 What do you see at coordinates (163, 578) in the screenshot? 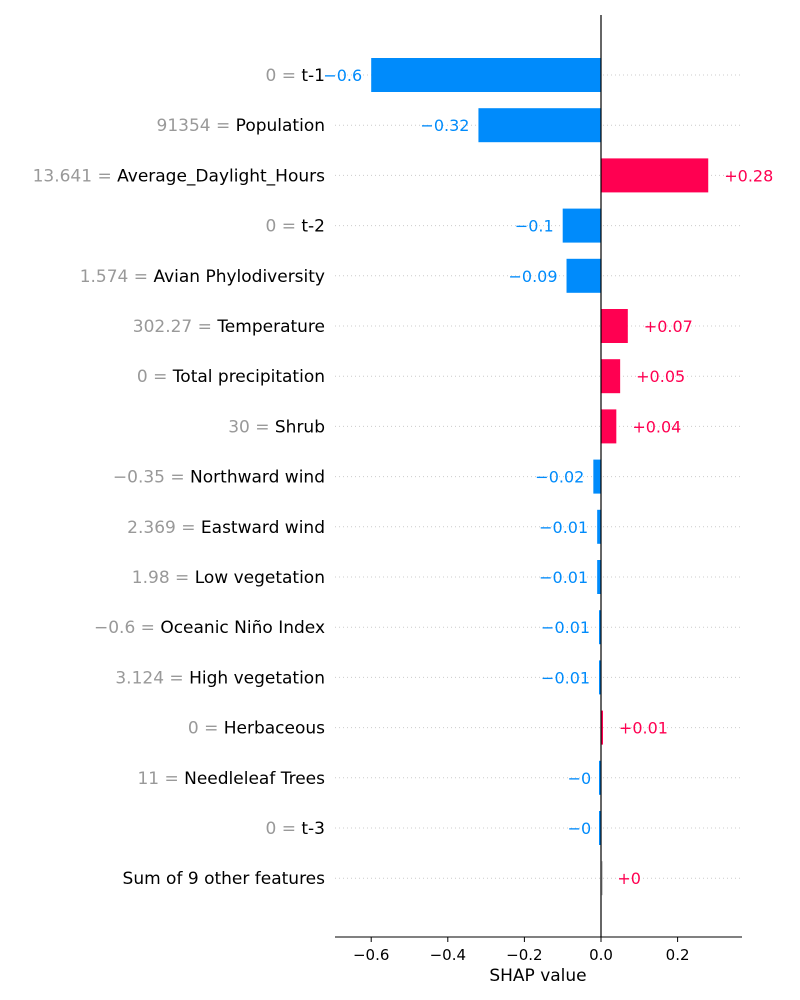
I see `feature-value: 1.98 =` at bounding box center [163, 578].